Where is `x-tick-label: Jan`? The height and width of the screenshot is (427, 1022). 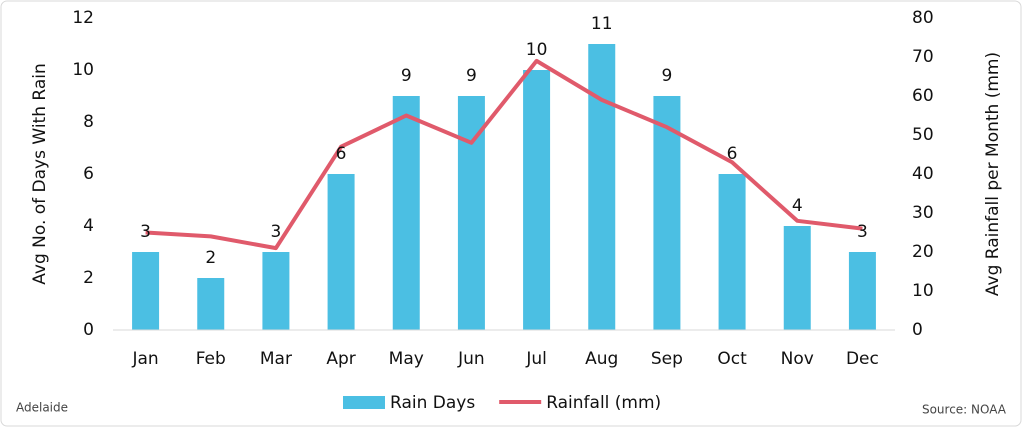
x-tick-label: Jan is located at coordinates (144, 359).